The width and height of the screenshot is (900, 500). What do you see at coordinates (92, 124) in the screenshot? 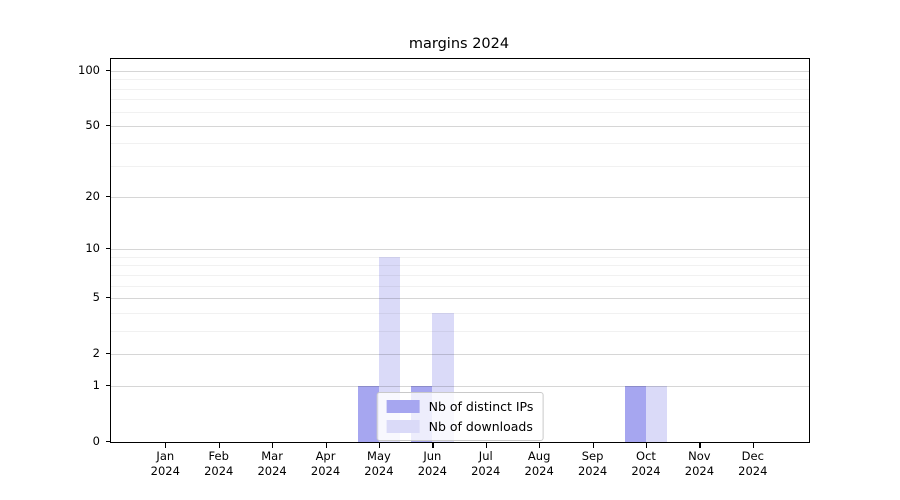
I see `y-tick-label-50: 50` at bounding box center [92, 124].